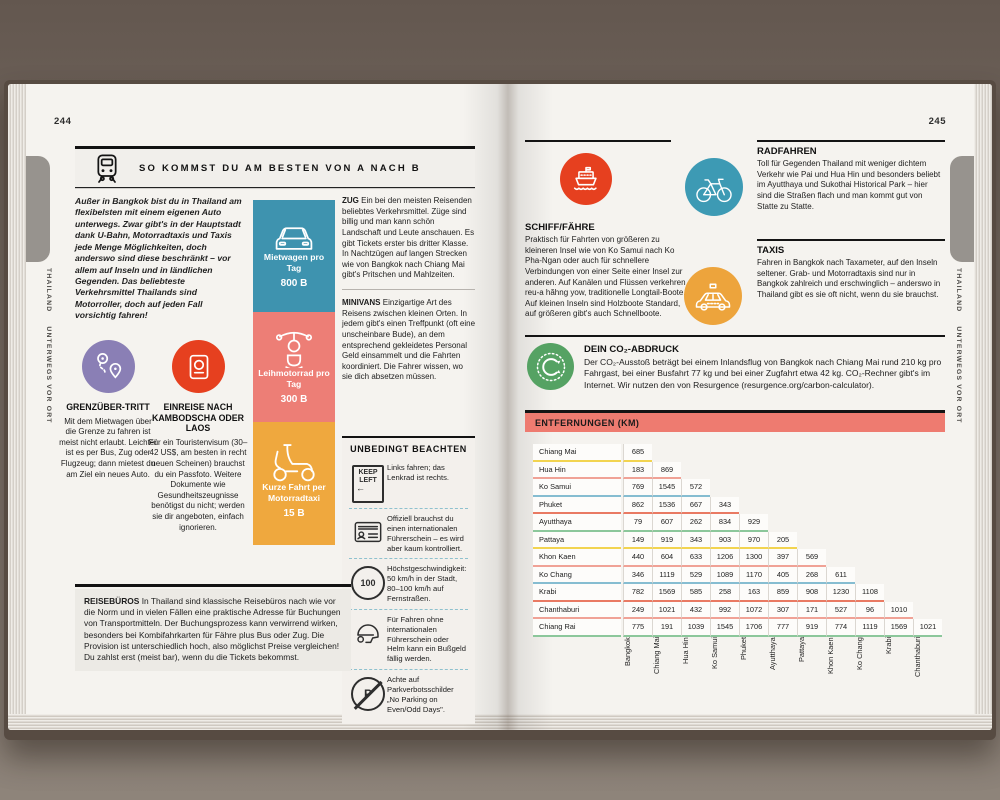 This screenshot has width=1000, height=800. I want to click on distance-cell: 919, so click(666, 540).